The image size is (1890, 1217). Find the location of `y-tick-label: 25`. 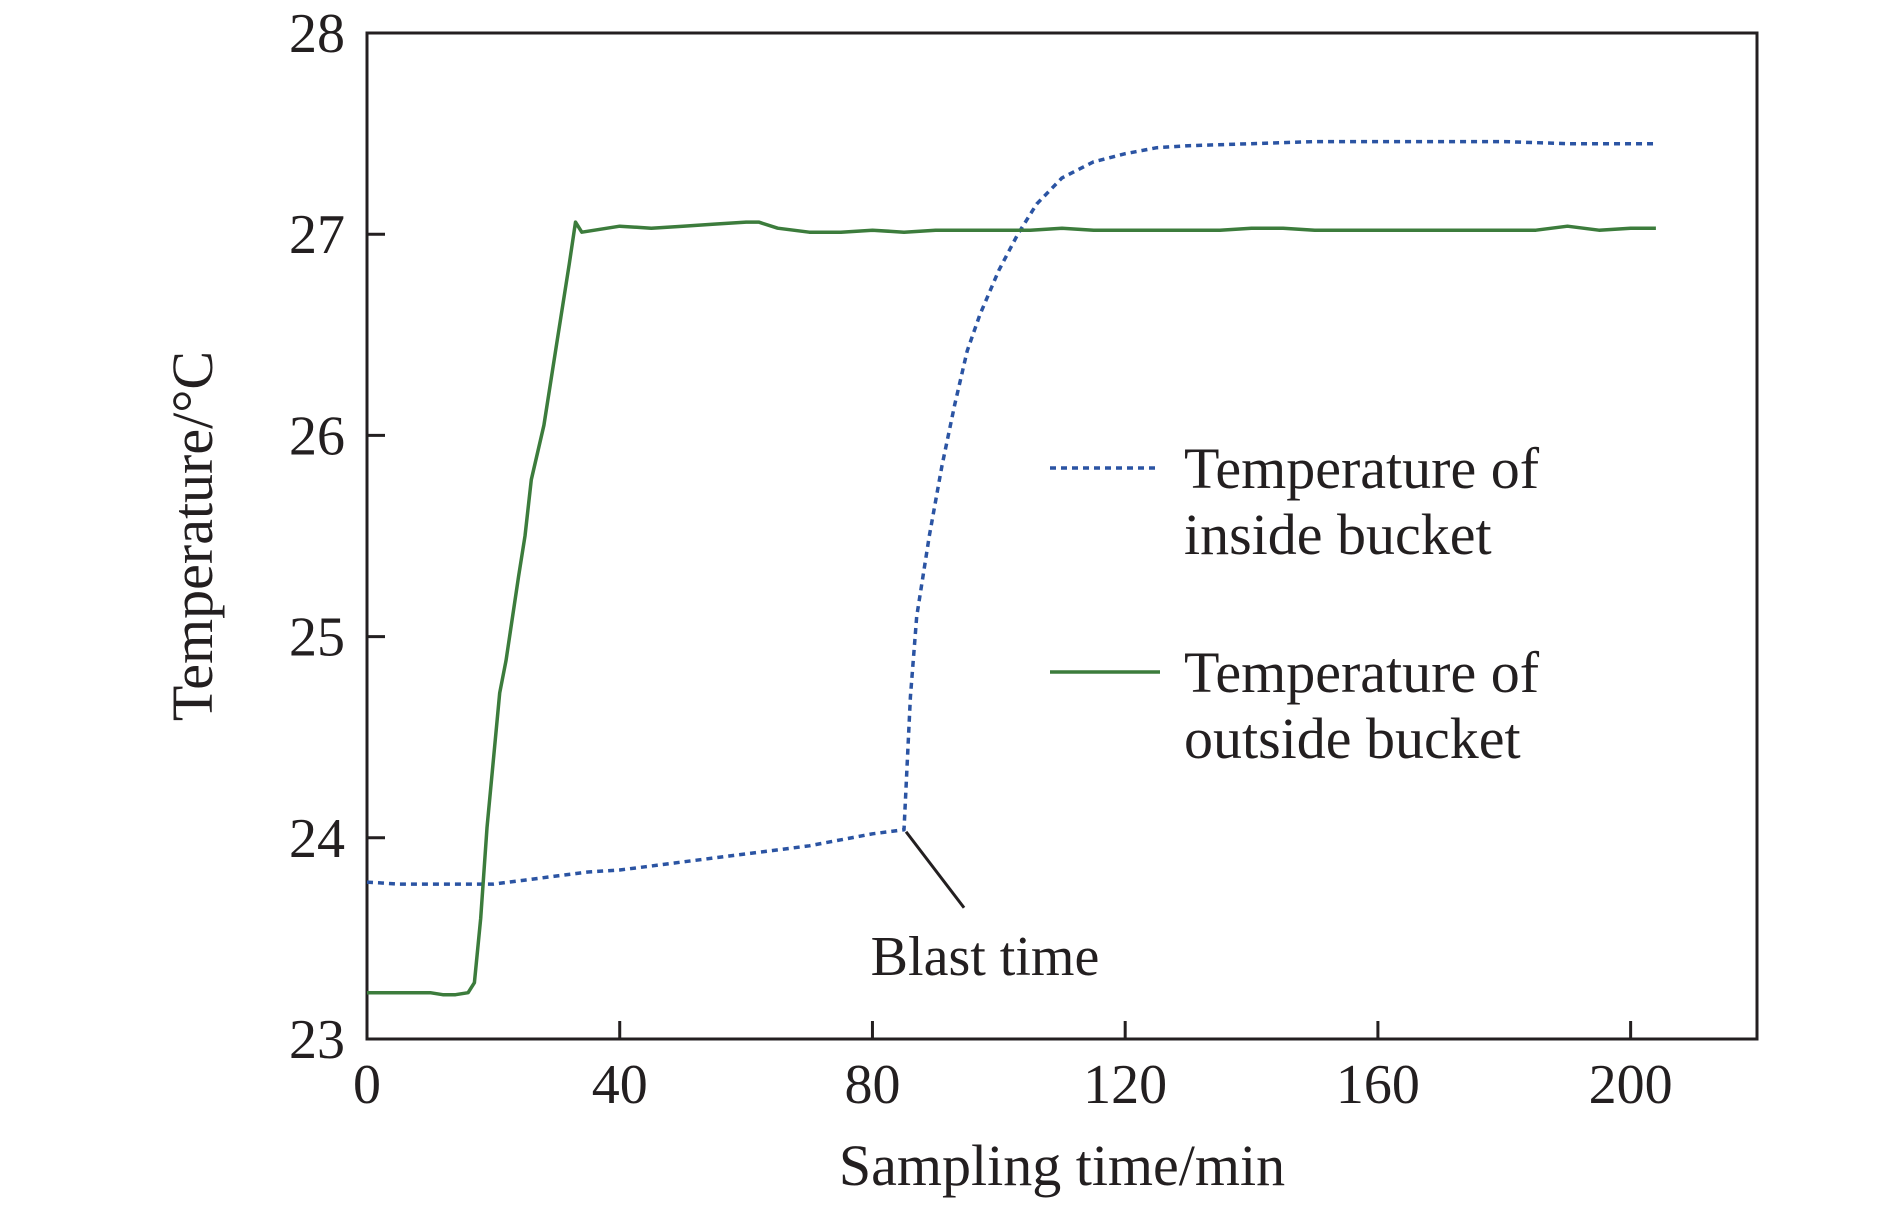

y-tick-label: 25 is located at coordinates (317, 638).